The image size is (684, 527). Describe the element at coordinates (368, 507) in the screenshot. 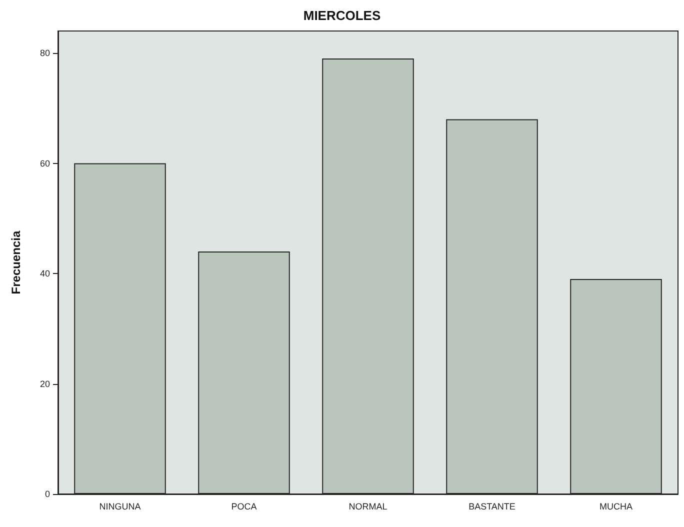

I see `x-tick-label: NORMAL` at that location.